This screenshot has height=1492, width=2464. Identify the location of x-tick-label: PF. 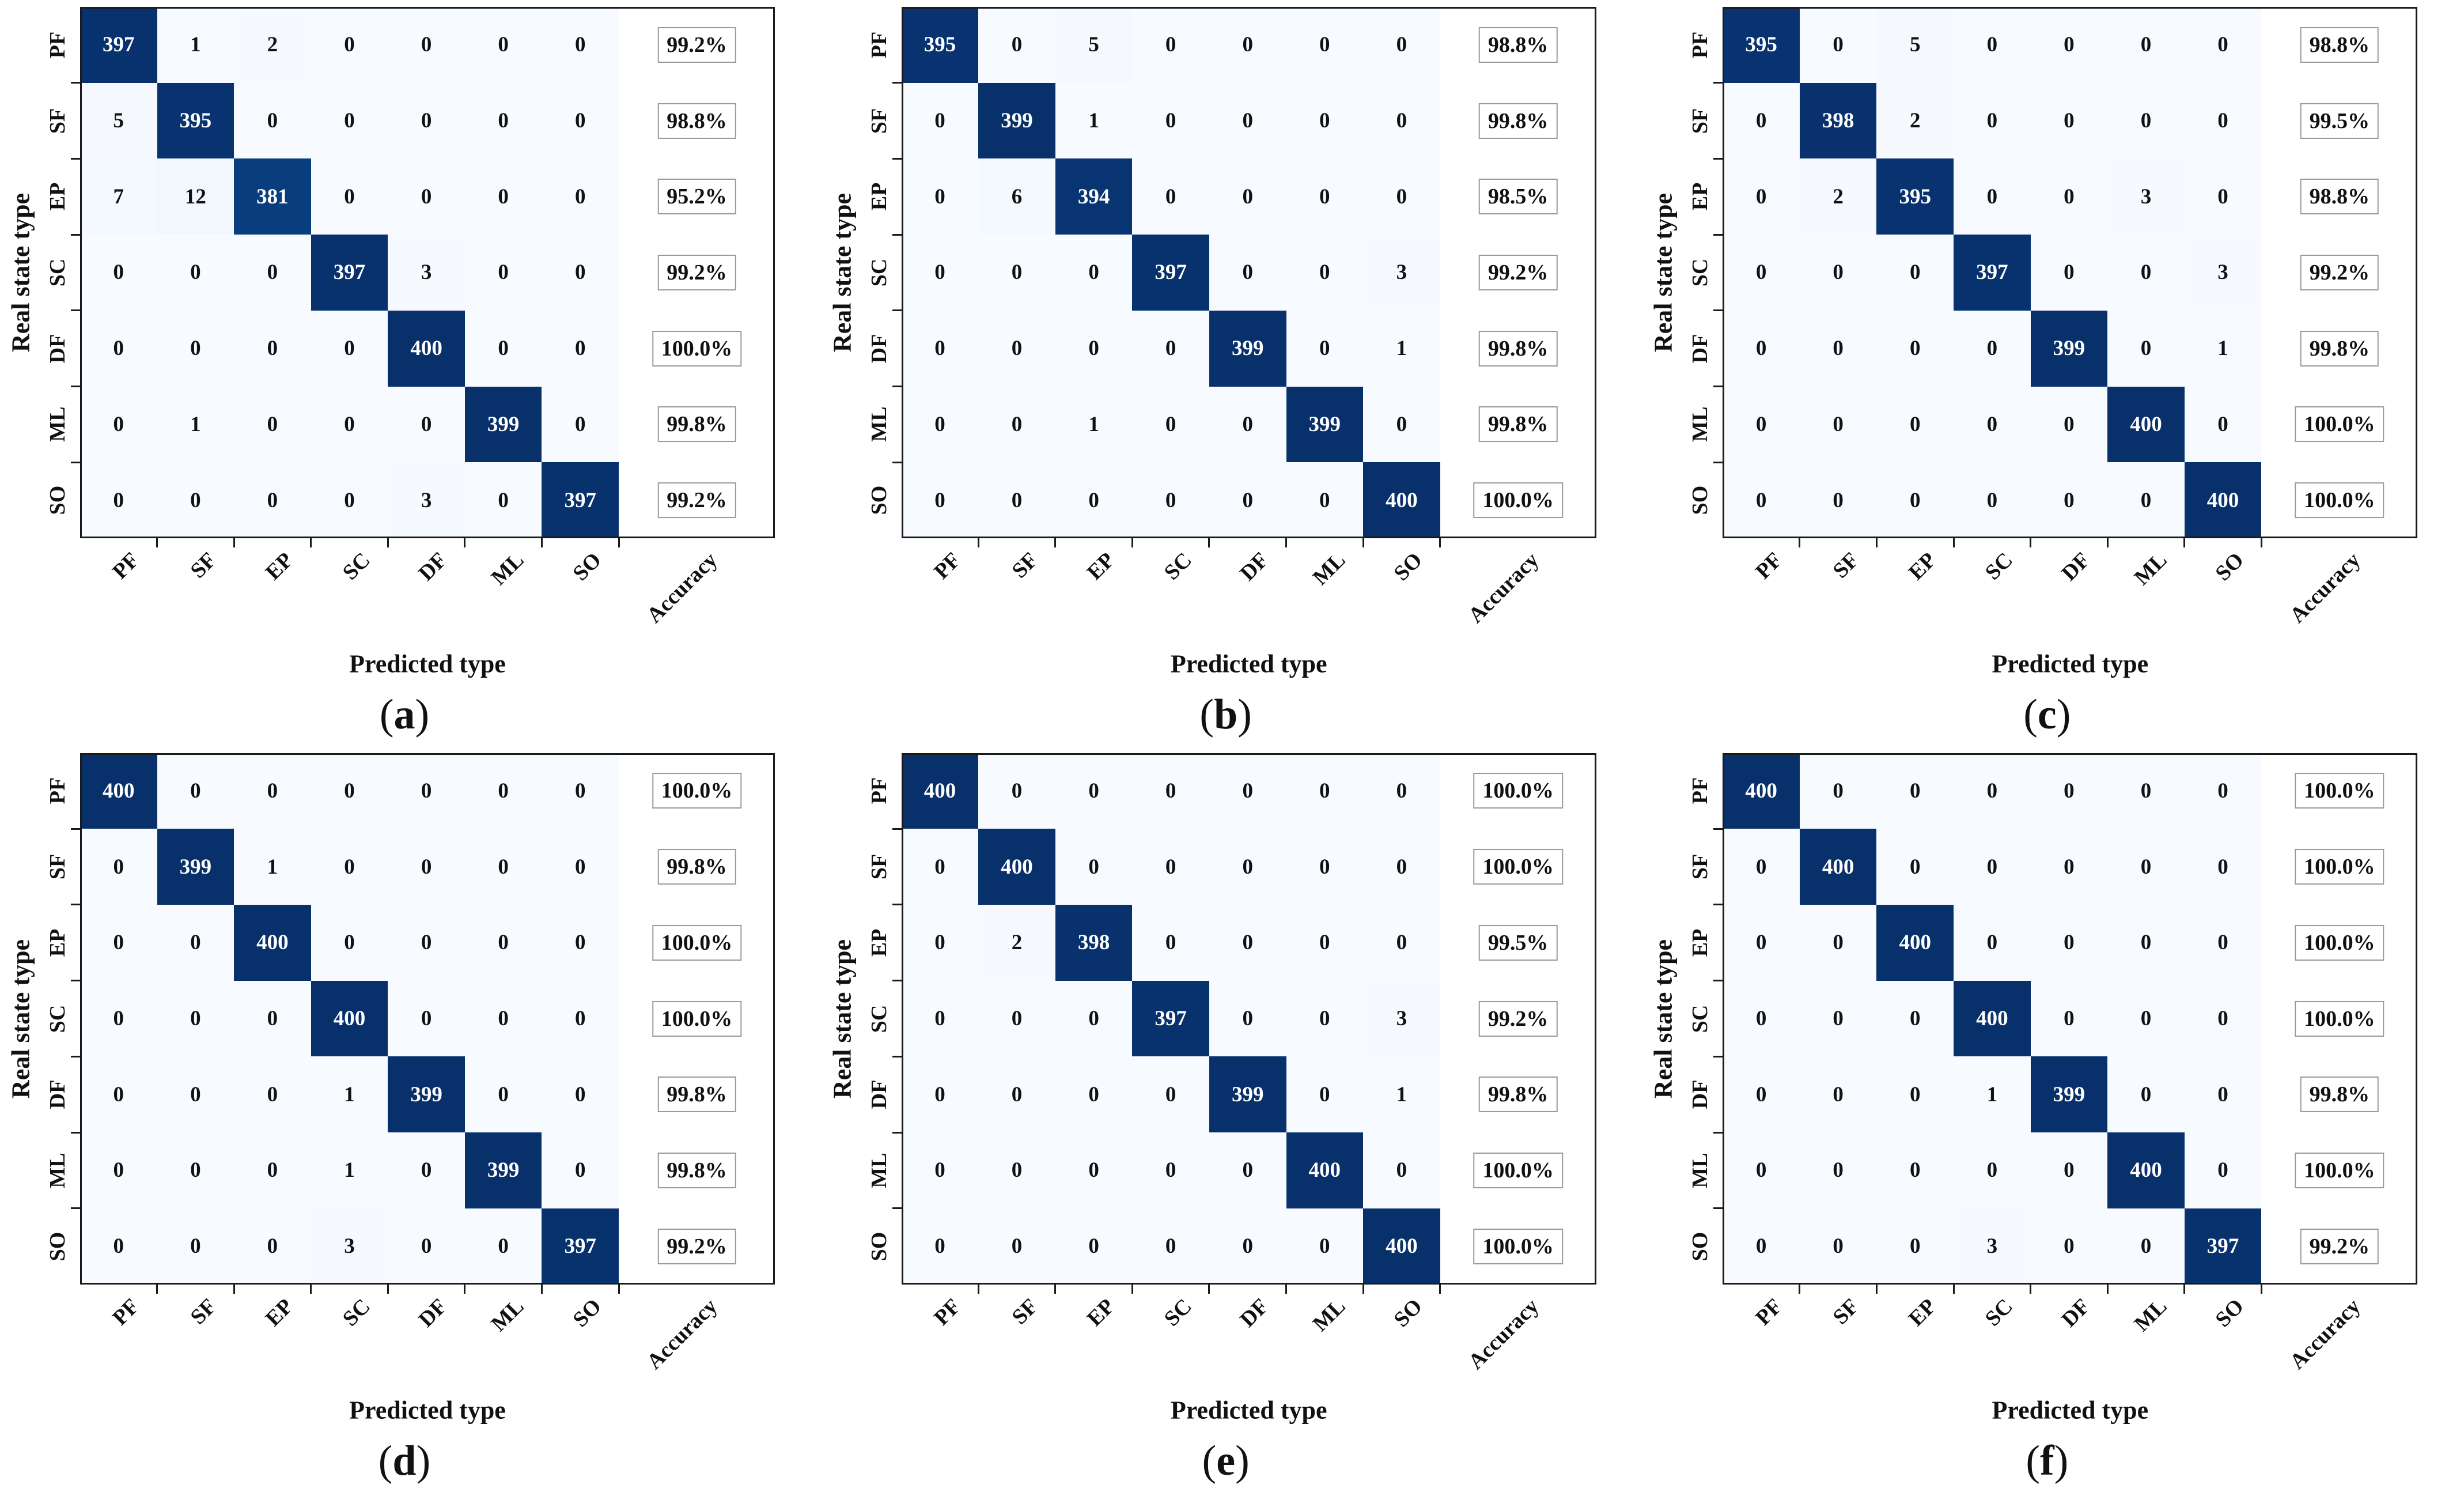
(1769, 1312).